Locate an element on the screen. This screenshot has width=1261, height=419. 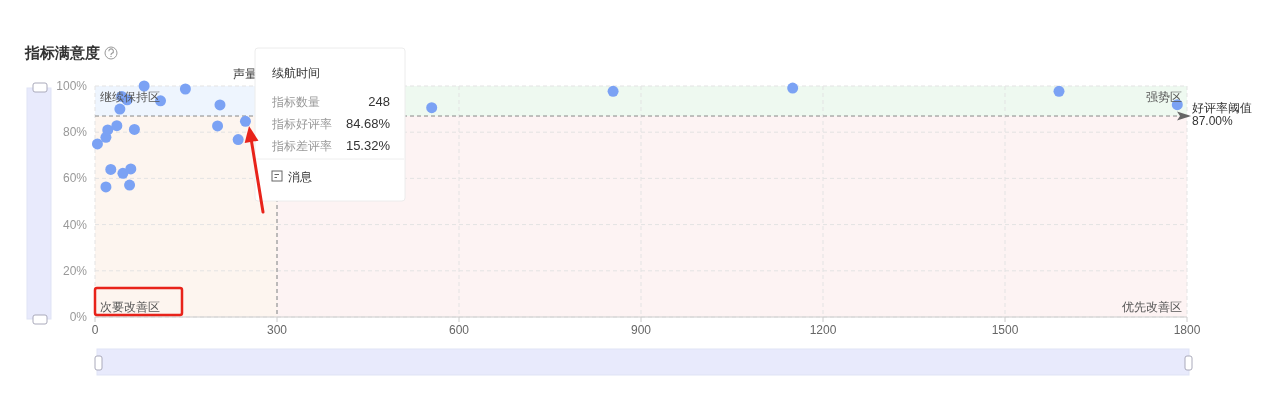
ref-line-label: 好评率阈值 87.00% is located at coordinates (1222, 115).